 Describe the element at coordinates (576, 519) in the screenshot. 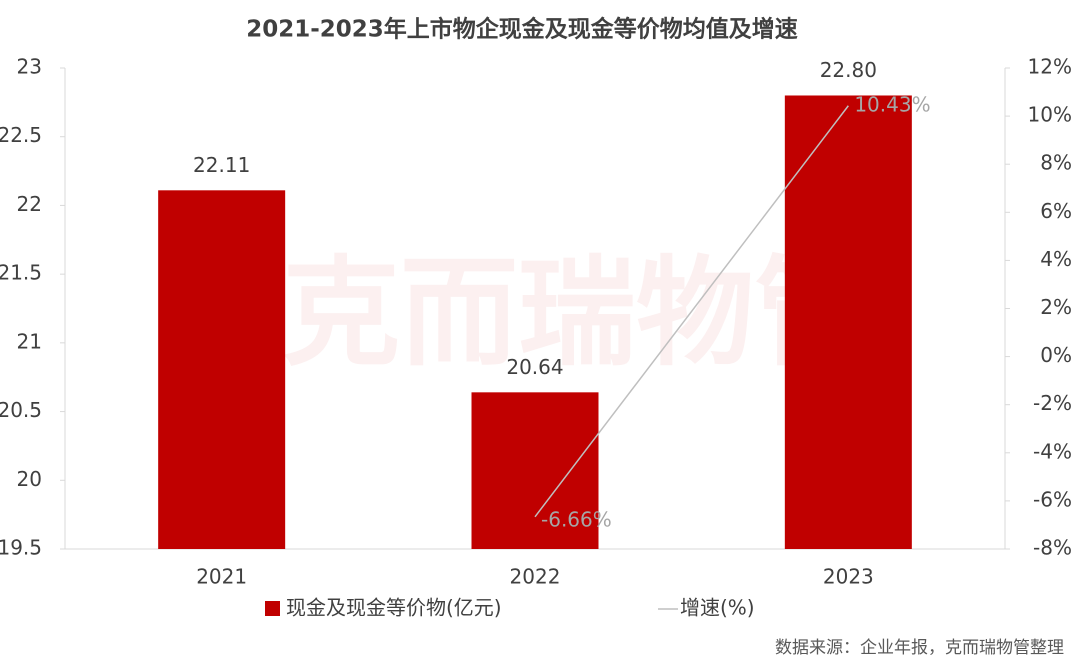

I see `line-value-label: -6.66%` at that location.